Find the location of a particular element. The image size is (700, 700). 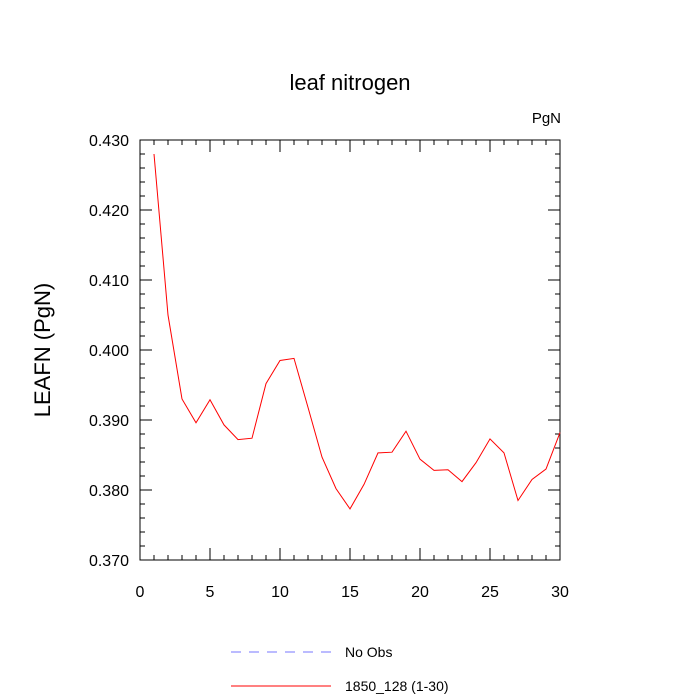

y-tick-label: 0.410 is located at coordinates (109, 281).